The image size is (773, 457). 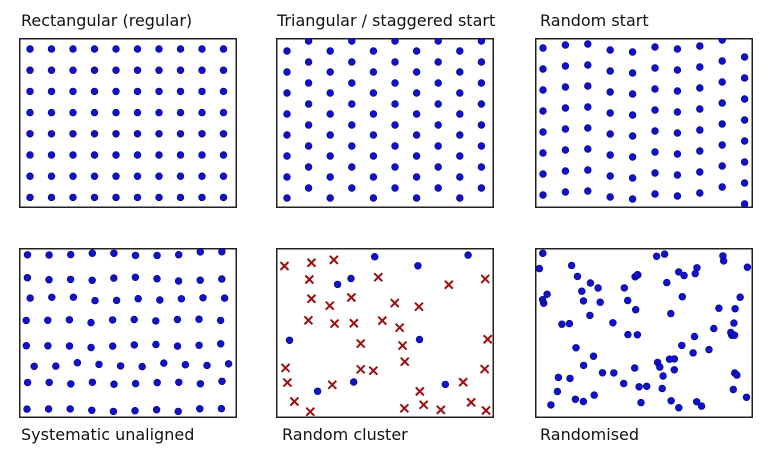 What do you see at coordinates (385, 123) in the screenshot?
I see `panel-frame` at bounding box center [385, 123].